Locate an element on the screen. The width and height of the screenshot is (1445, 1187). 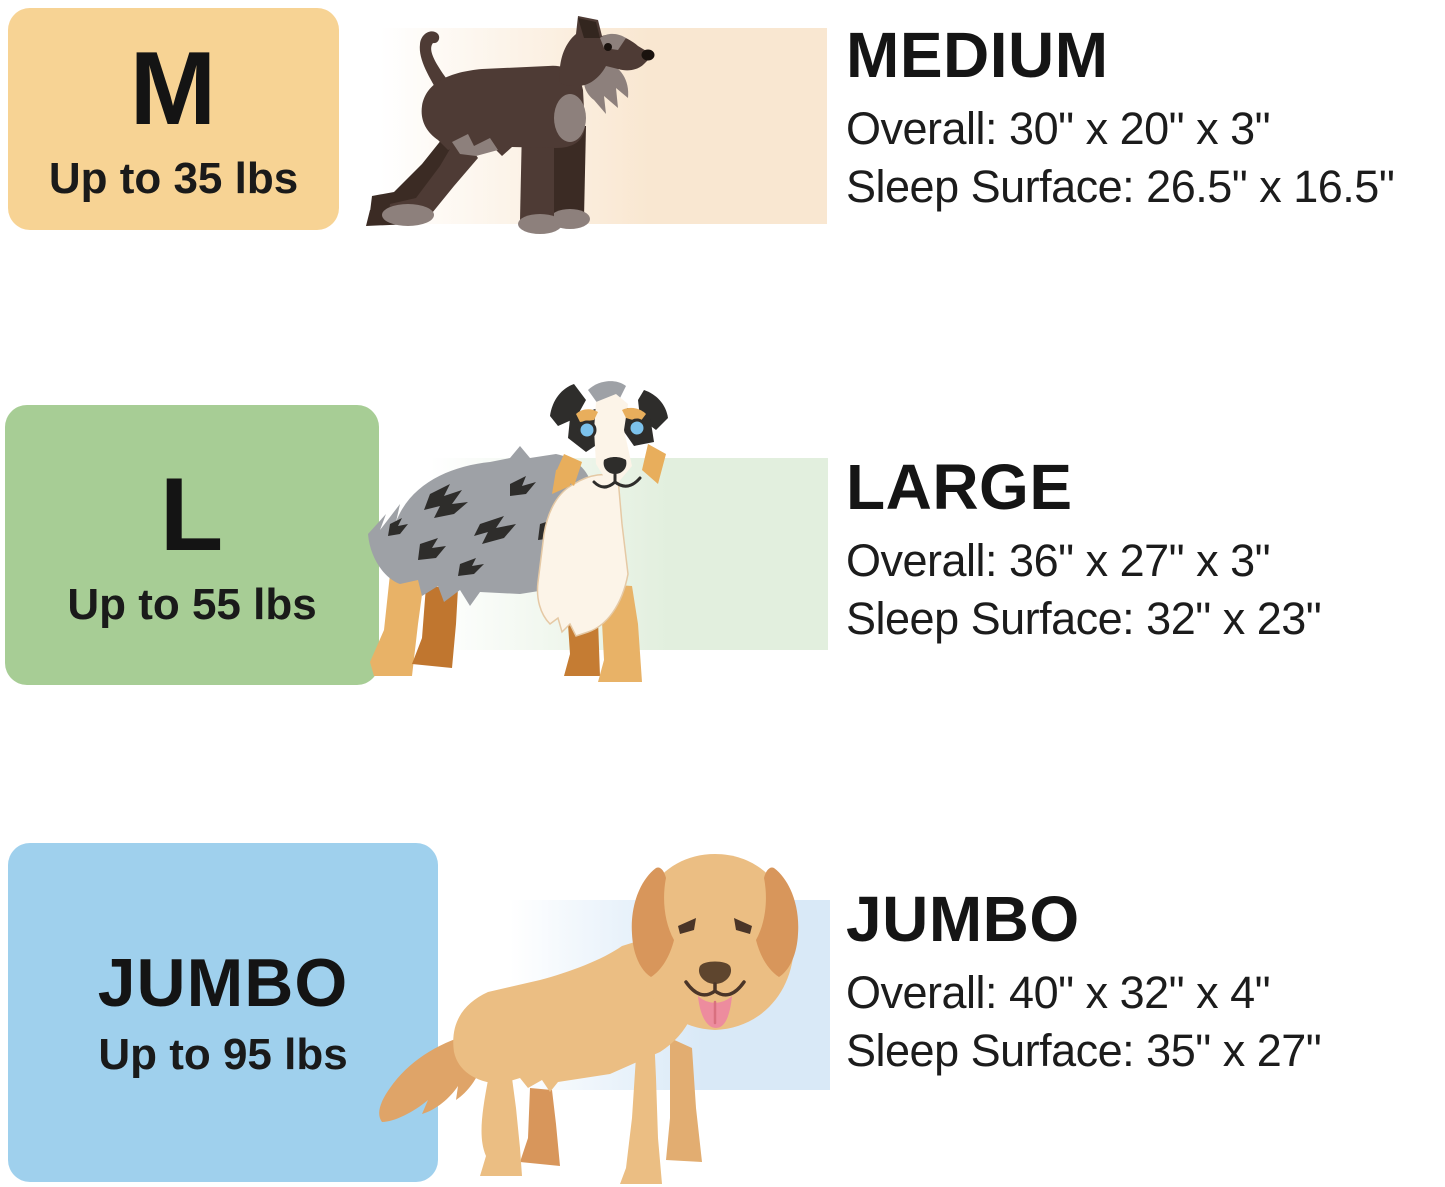
overall-dimensions: Overall: 40" x 32" x 4" is located at coordinates (1058, 992).